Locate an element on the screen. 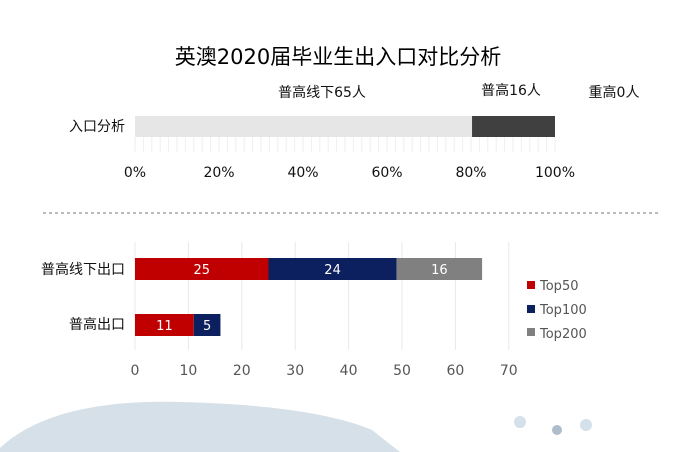 The height and width of the screenshot is (452, 683). chart-1-x-ticks: 0% 20% 40% 60% 80% 100% is located at coordinates (349, 173).